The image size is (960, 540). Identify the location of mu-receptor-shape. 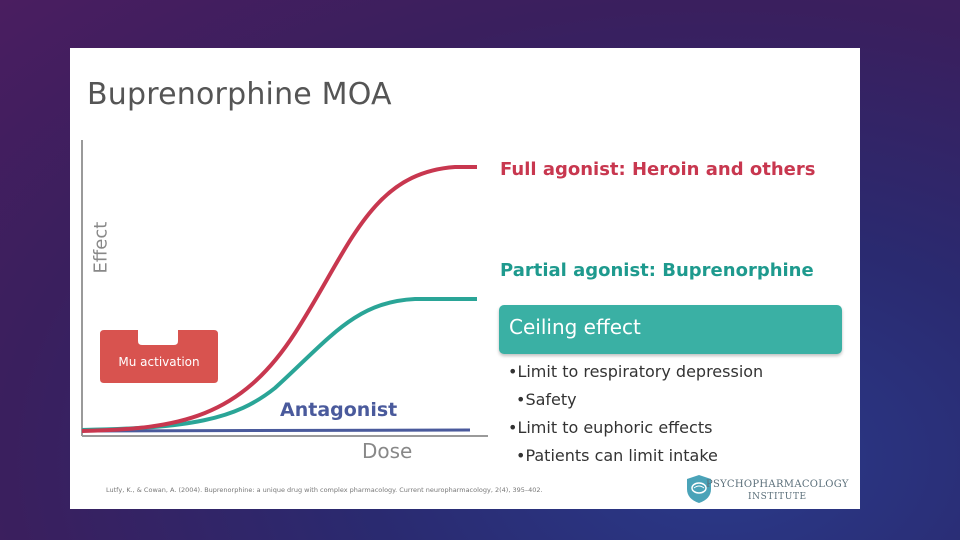
(159, 356).